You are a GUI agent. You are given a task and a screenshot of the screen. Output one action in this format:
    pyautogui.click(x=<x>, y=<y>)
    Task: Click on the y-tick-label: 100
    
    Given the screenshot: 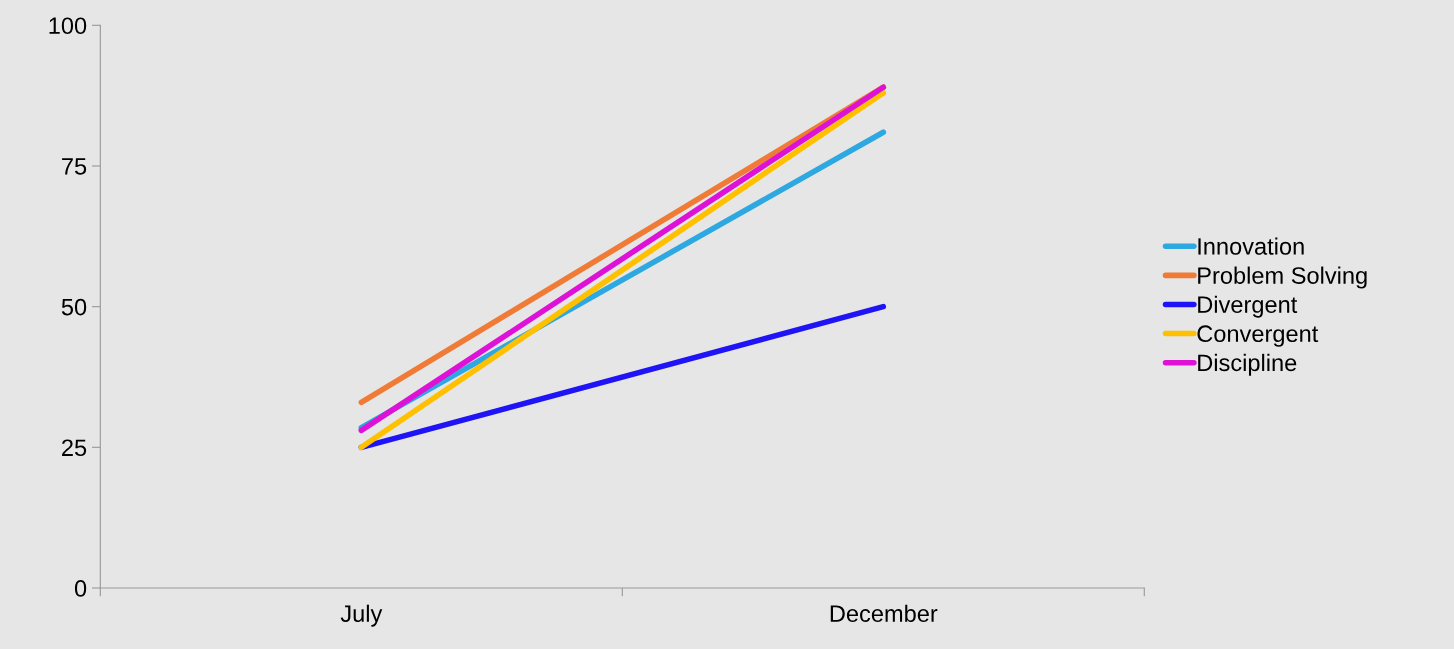 What is the action you would take?
    pyautogui.click(x=68, y=26)
    